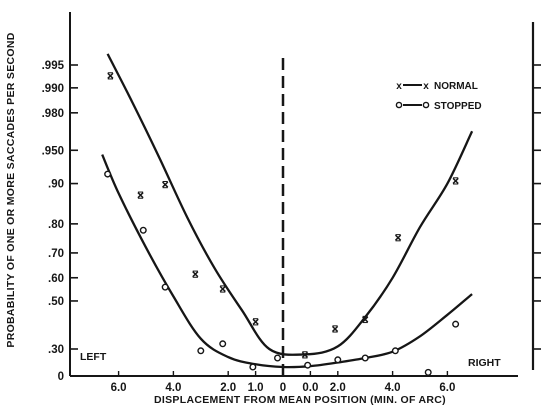  What do you see at coordinates (426, 105) in the screenshot?
I see `legend-marker2-stopped` at bounding box center [426, 105].